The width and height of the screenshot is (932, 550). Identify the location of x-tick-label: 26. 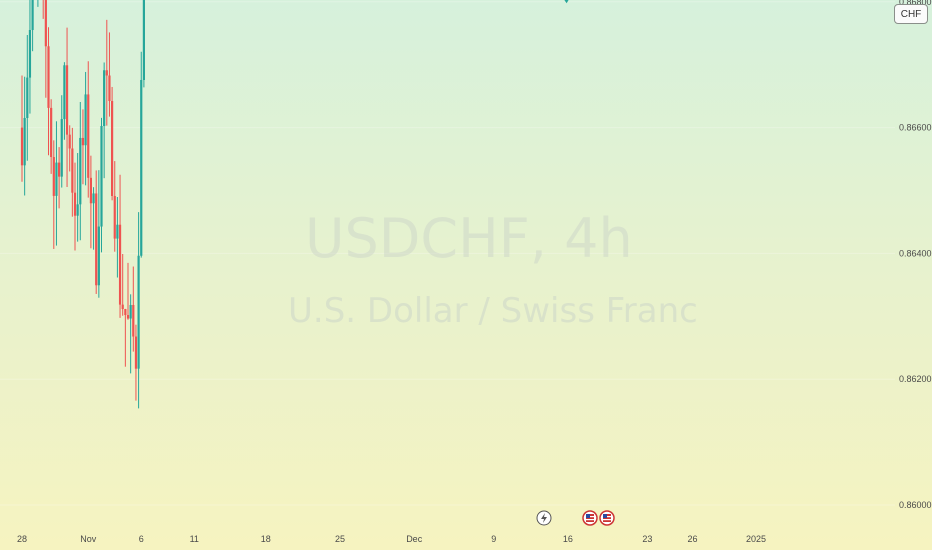
(692, 539).